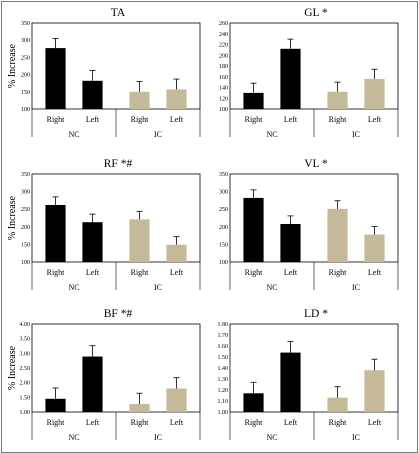 Image resolution: width=419 pixels, height=453 pixels. I want to click on panel-1-category-label: Right, so click(56, 119).